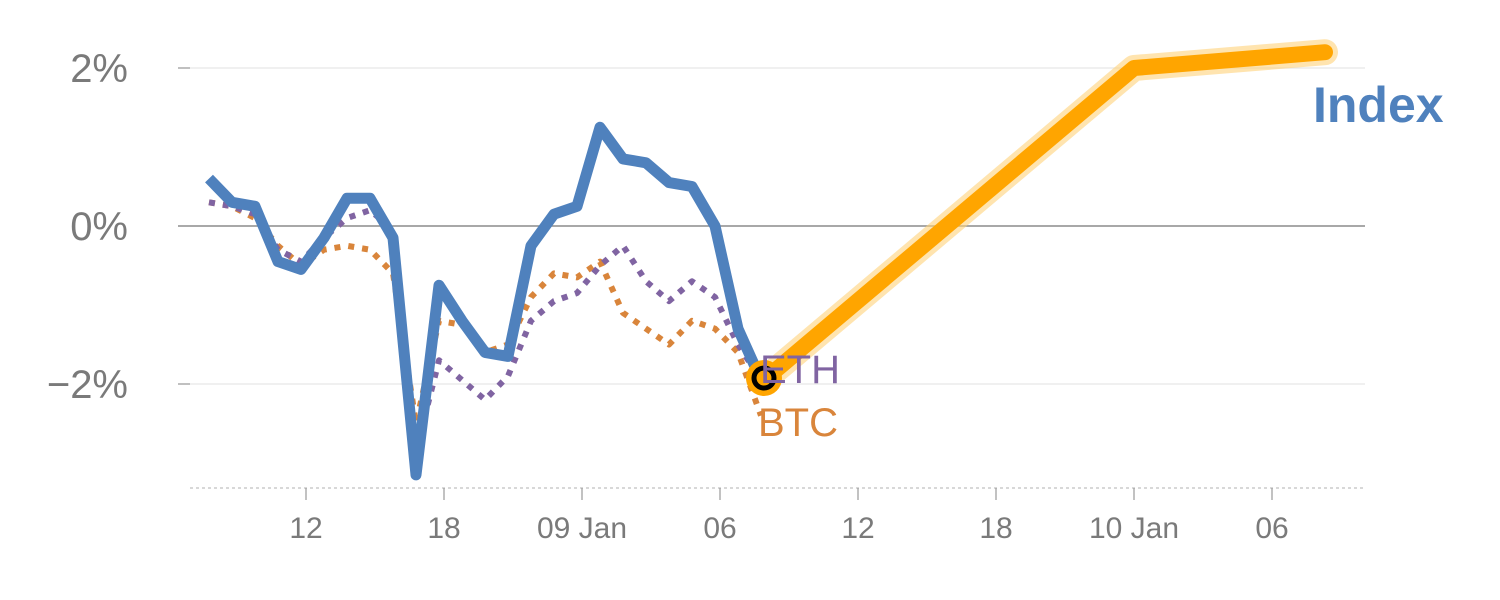  What do you see at coordinates (1378, 105) in the screenshot?
I see `label-index: Index` at bounding box center [1378, 105].